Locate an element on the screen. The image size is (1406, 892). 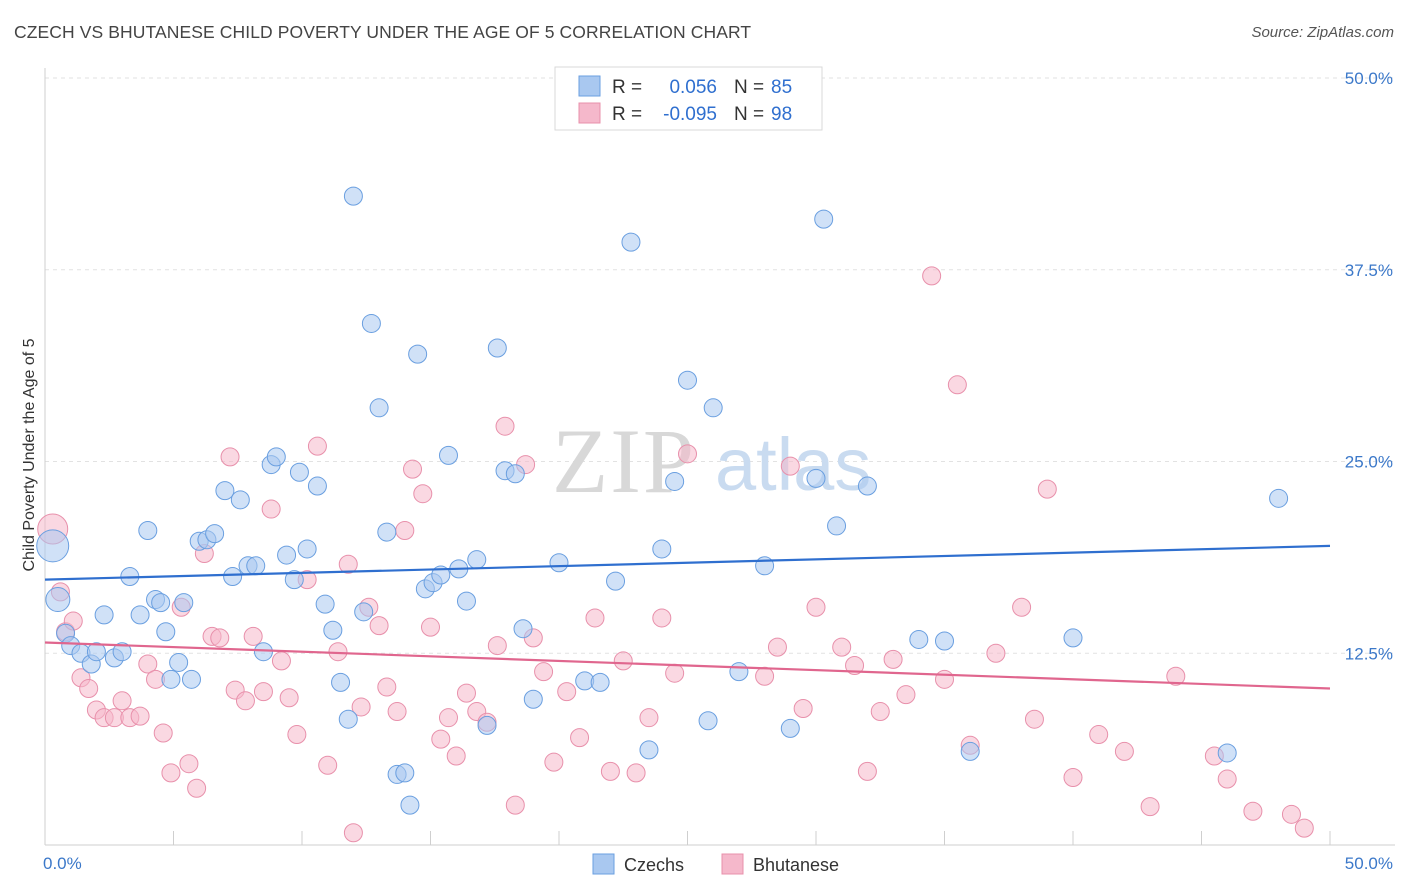
y-tick-label-0: 12.5% is located at coordinates (1369, 653).